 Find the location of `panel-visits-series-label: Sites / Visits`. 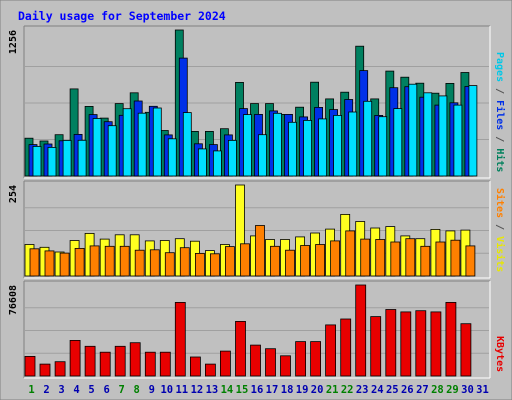

panel-visits-series-label: Sites / Visits is located at coordinates (500, 230).